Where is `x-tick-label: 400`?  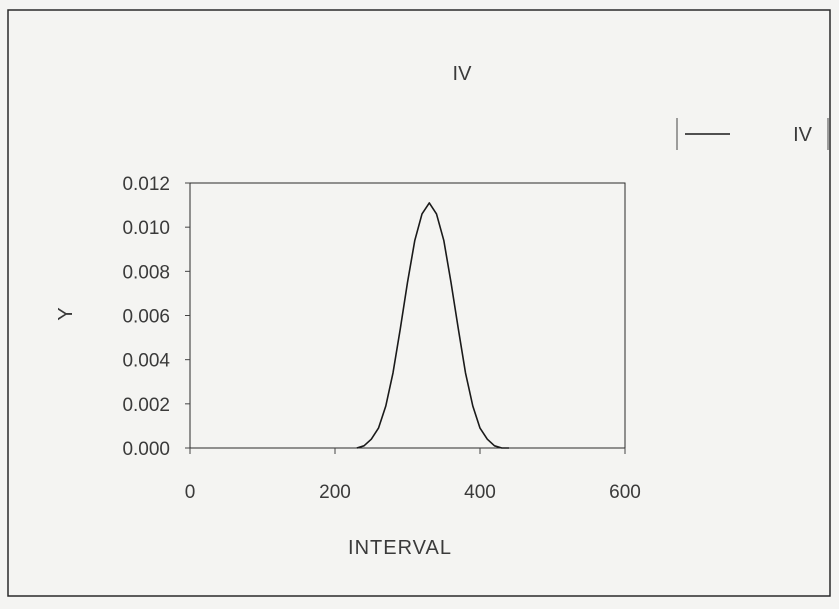 x-tick-label: 400 is located at coordinates (480, 492).